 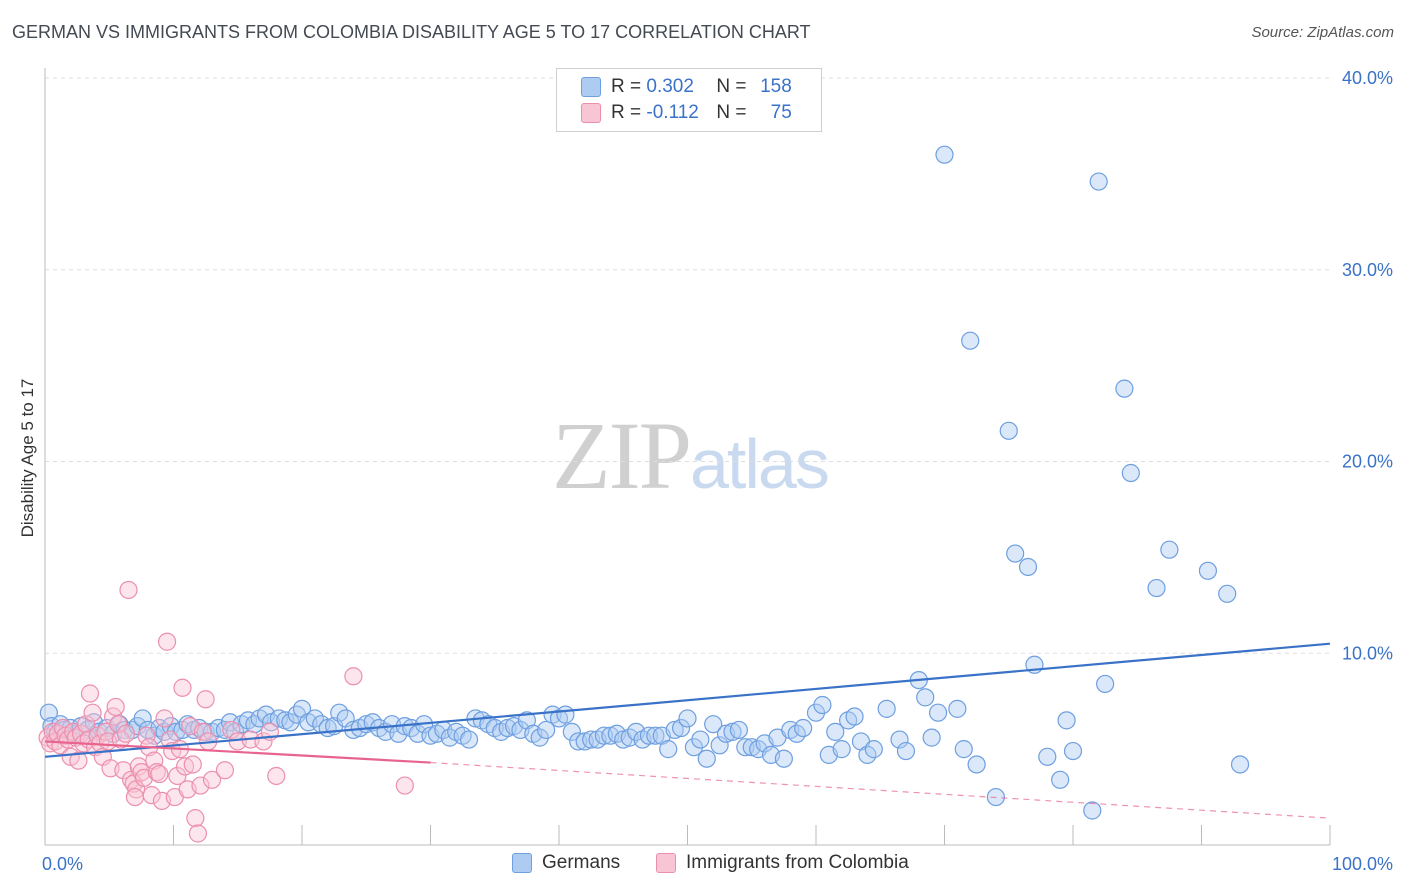 What do you see at coordinates (237, 752) in the screenshot?
I see `colombia-trendline` at bounding box center [237, 752].